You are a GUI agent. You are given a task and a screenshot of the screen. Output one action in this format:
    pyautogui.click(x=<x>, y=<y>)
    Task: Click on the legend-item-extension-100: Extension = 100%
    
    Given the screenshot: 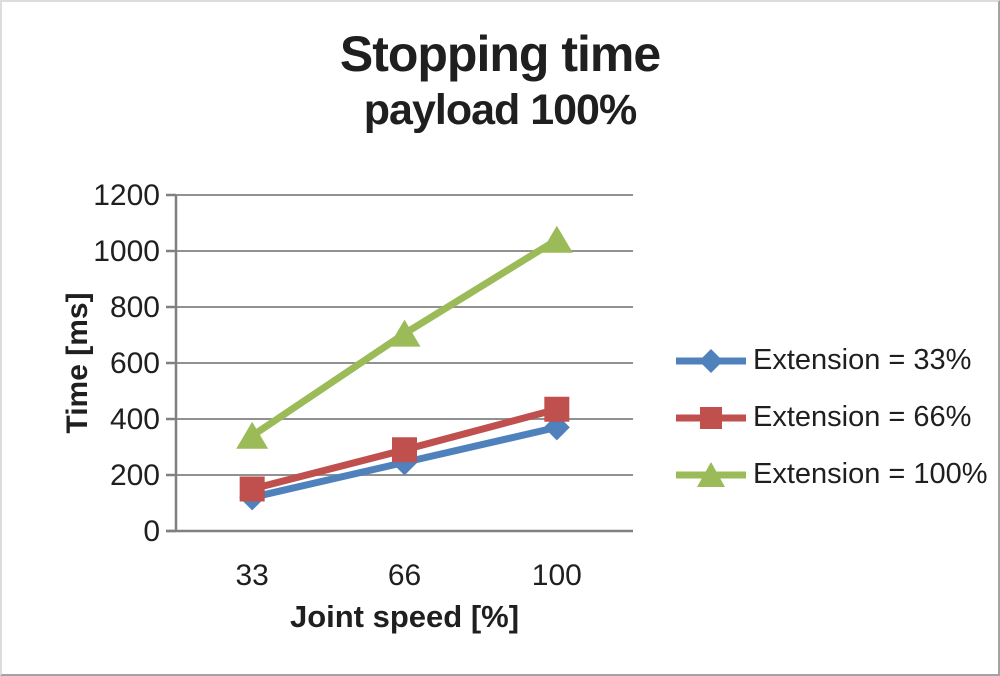 What is the action you would take?
    pyautogui.click(x=831, y=474)
    